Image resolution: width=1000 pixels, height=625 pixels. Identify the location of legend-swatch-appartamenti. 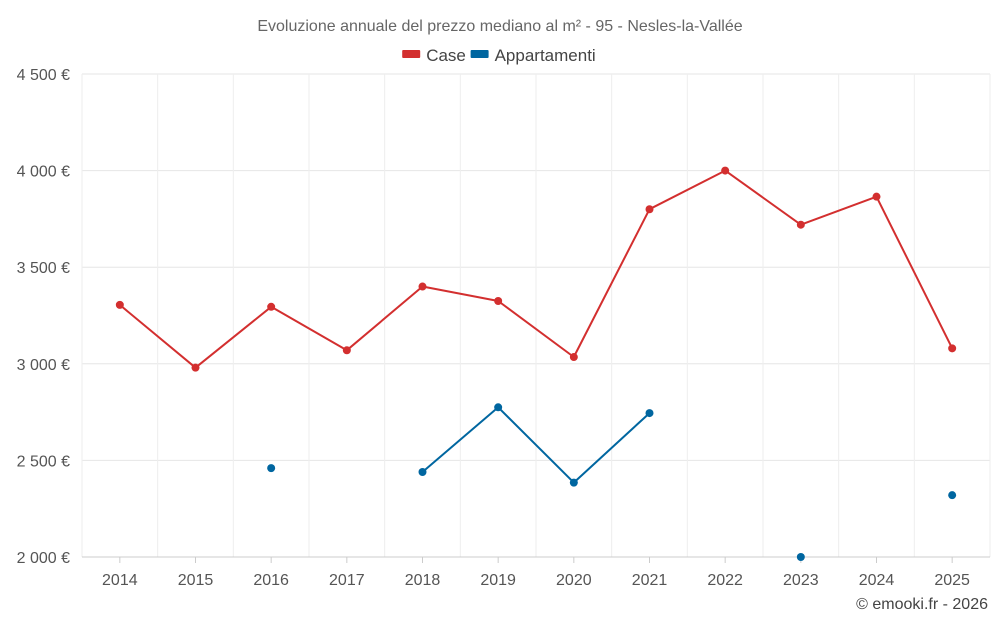
(479, 54).